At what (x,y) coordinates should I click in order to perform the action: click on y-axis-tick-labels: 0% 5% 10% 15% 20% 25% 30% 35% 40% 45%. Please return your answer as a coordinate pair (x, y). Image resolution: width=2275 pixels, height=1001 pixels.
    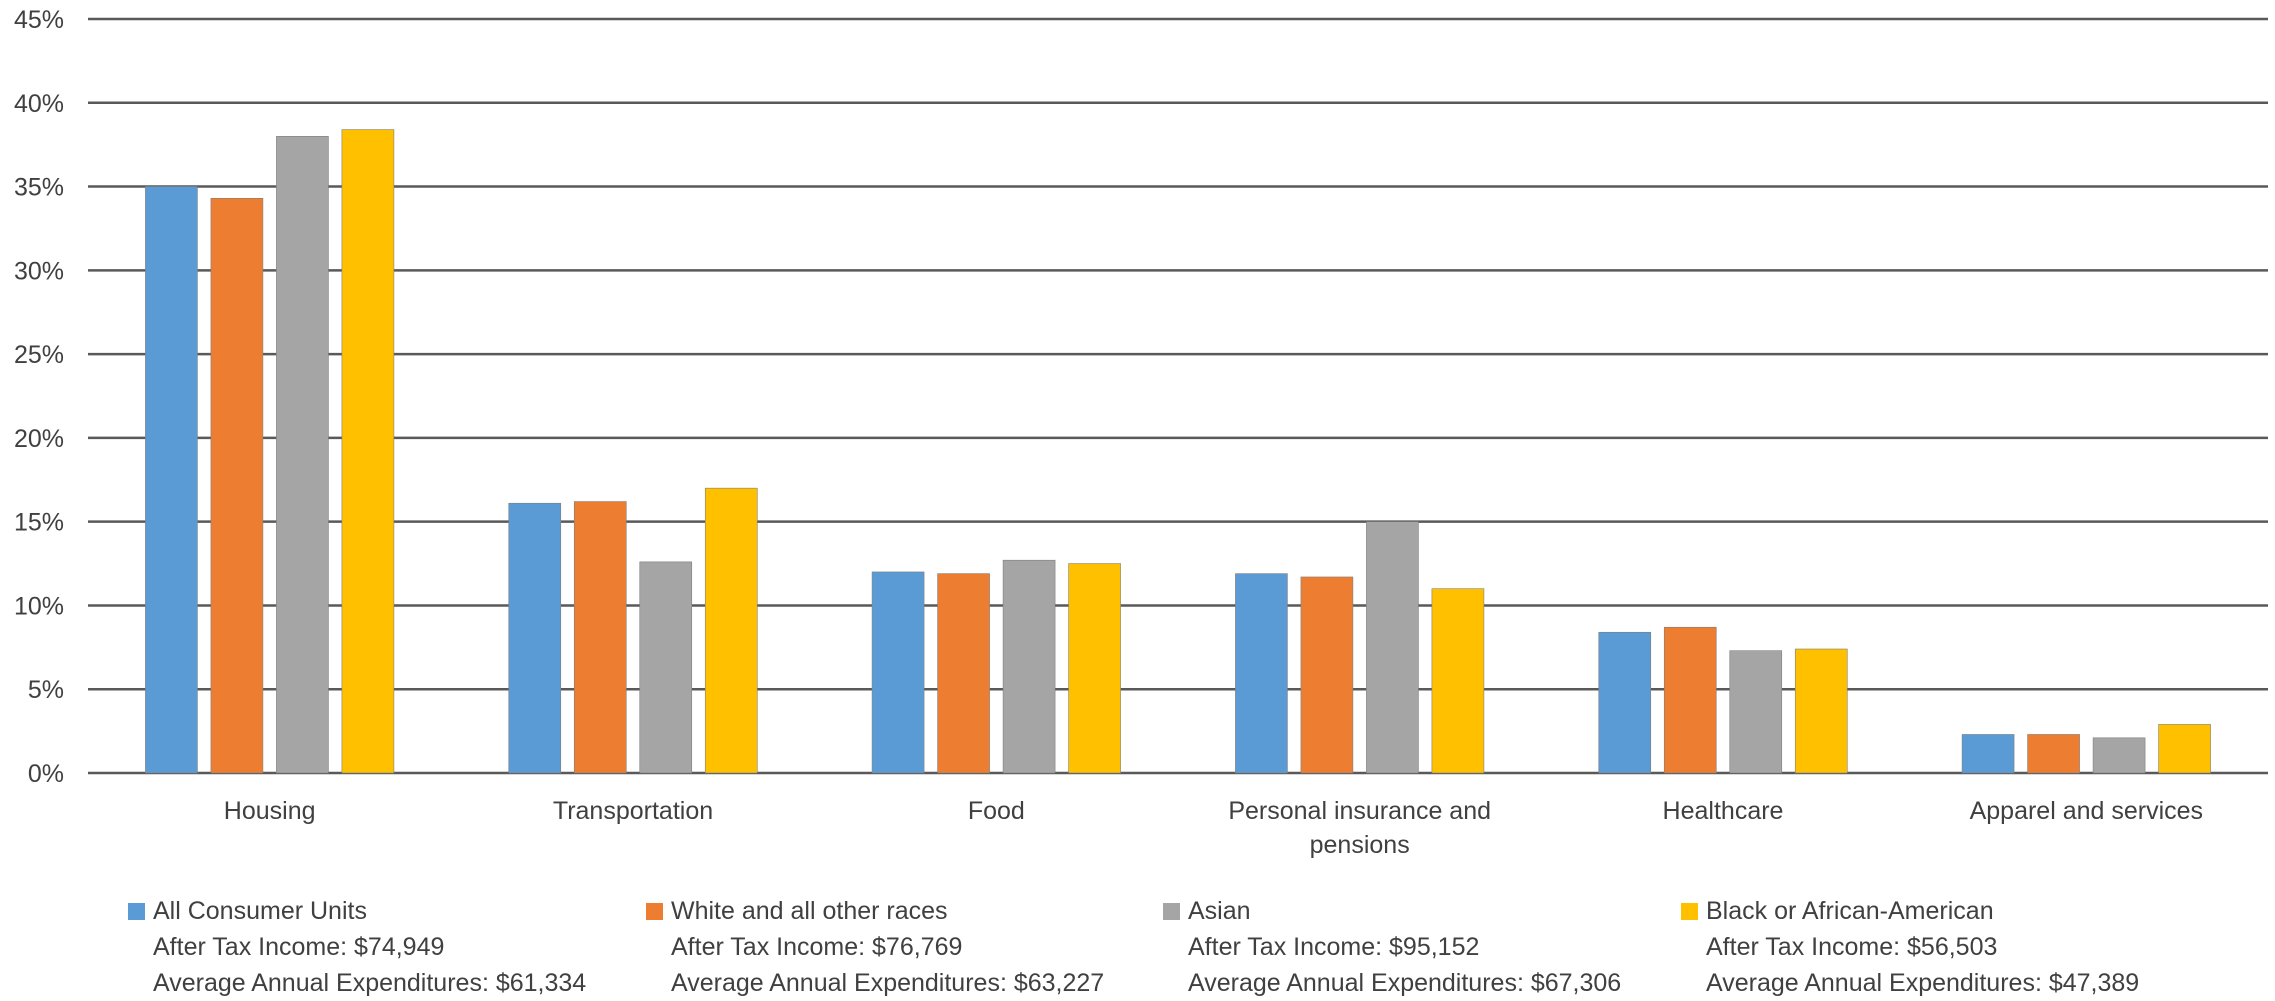
    Looking at the image, I should click on (39, 397).